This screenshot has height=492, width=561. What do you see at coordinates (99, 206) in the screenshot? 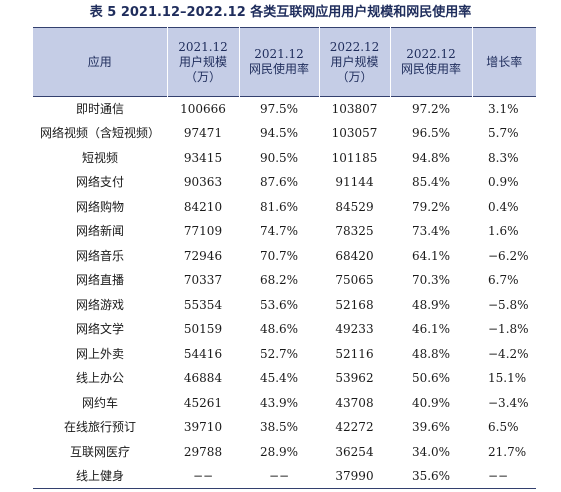
I see `cell-application: 网络购物` at bounding box center [99, 206].